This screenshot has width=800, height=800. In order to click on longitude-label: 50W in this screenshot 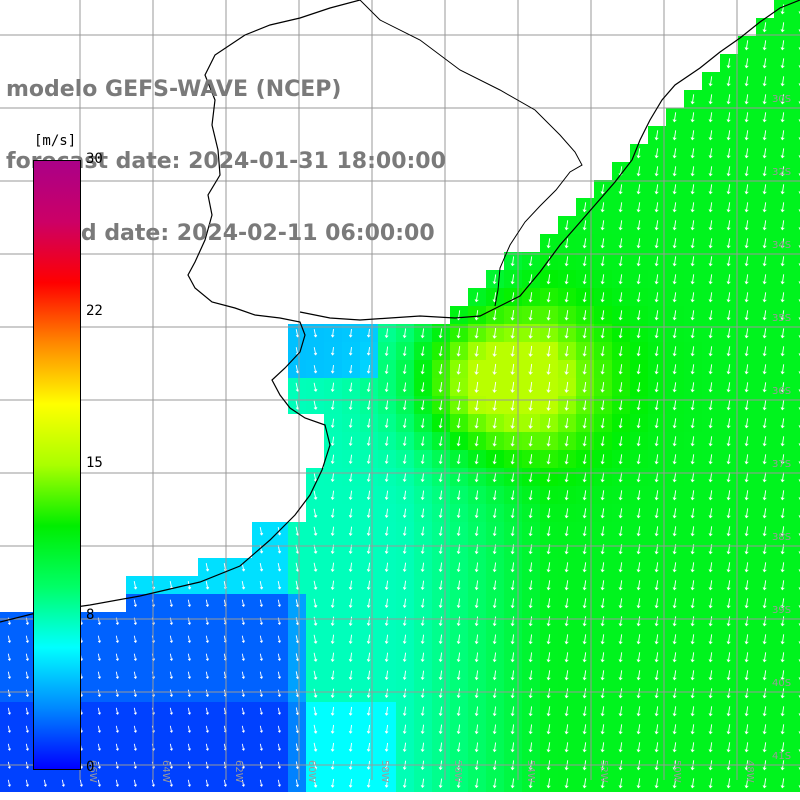, I will do `click(676, 771)`.